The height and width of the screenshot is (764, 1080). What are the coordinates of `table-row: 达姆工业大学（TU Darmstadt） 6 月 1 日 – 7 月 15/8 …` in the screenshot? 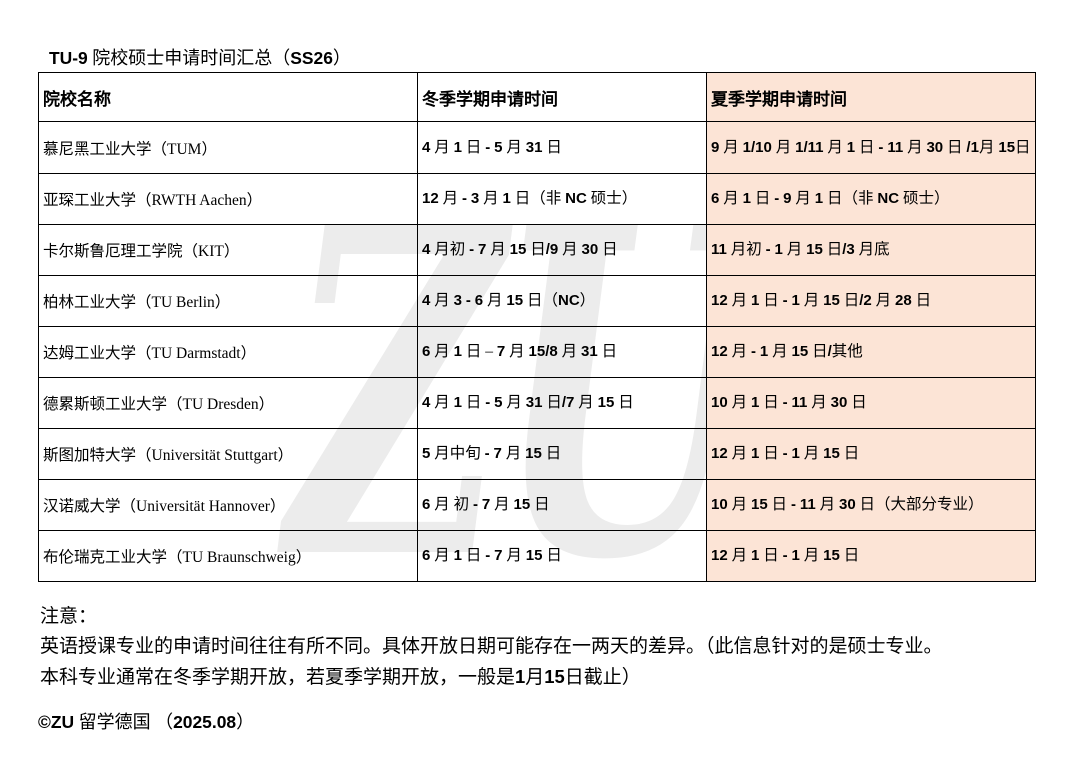 It's located at (537, 352).